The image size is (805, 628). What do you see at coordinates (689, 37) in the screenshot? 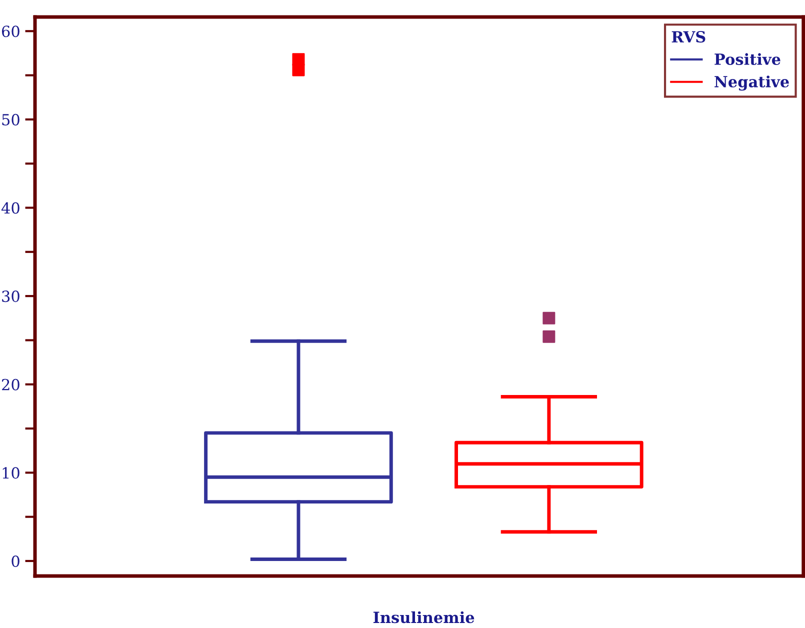
I see `legend-title: RVS` at bounding box center [689, 37].